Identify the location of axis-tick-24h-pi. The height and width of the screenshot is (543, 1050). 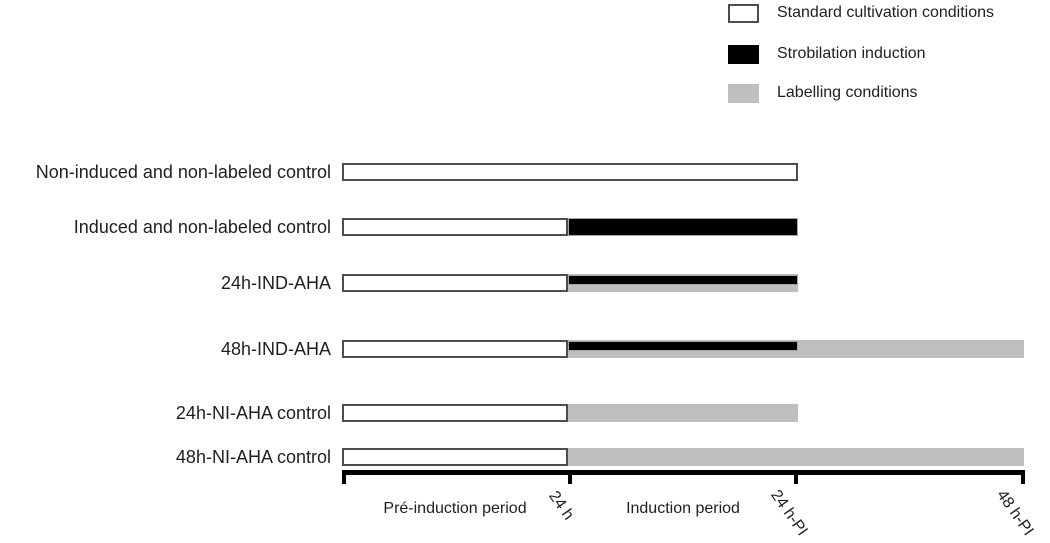
(796, 477).